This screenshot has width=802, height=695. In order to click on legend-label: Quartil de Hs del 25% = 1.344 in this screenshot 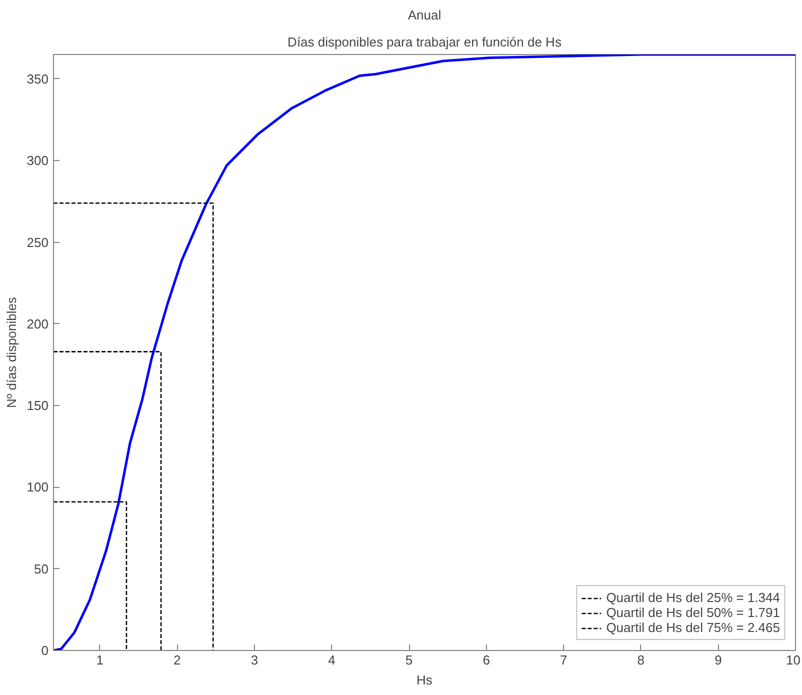, I will do `click(693, 597)`.